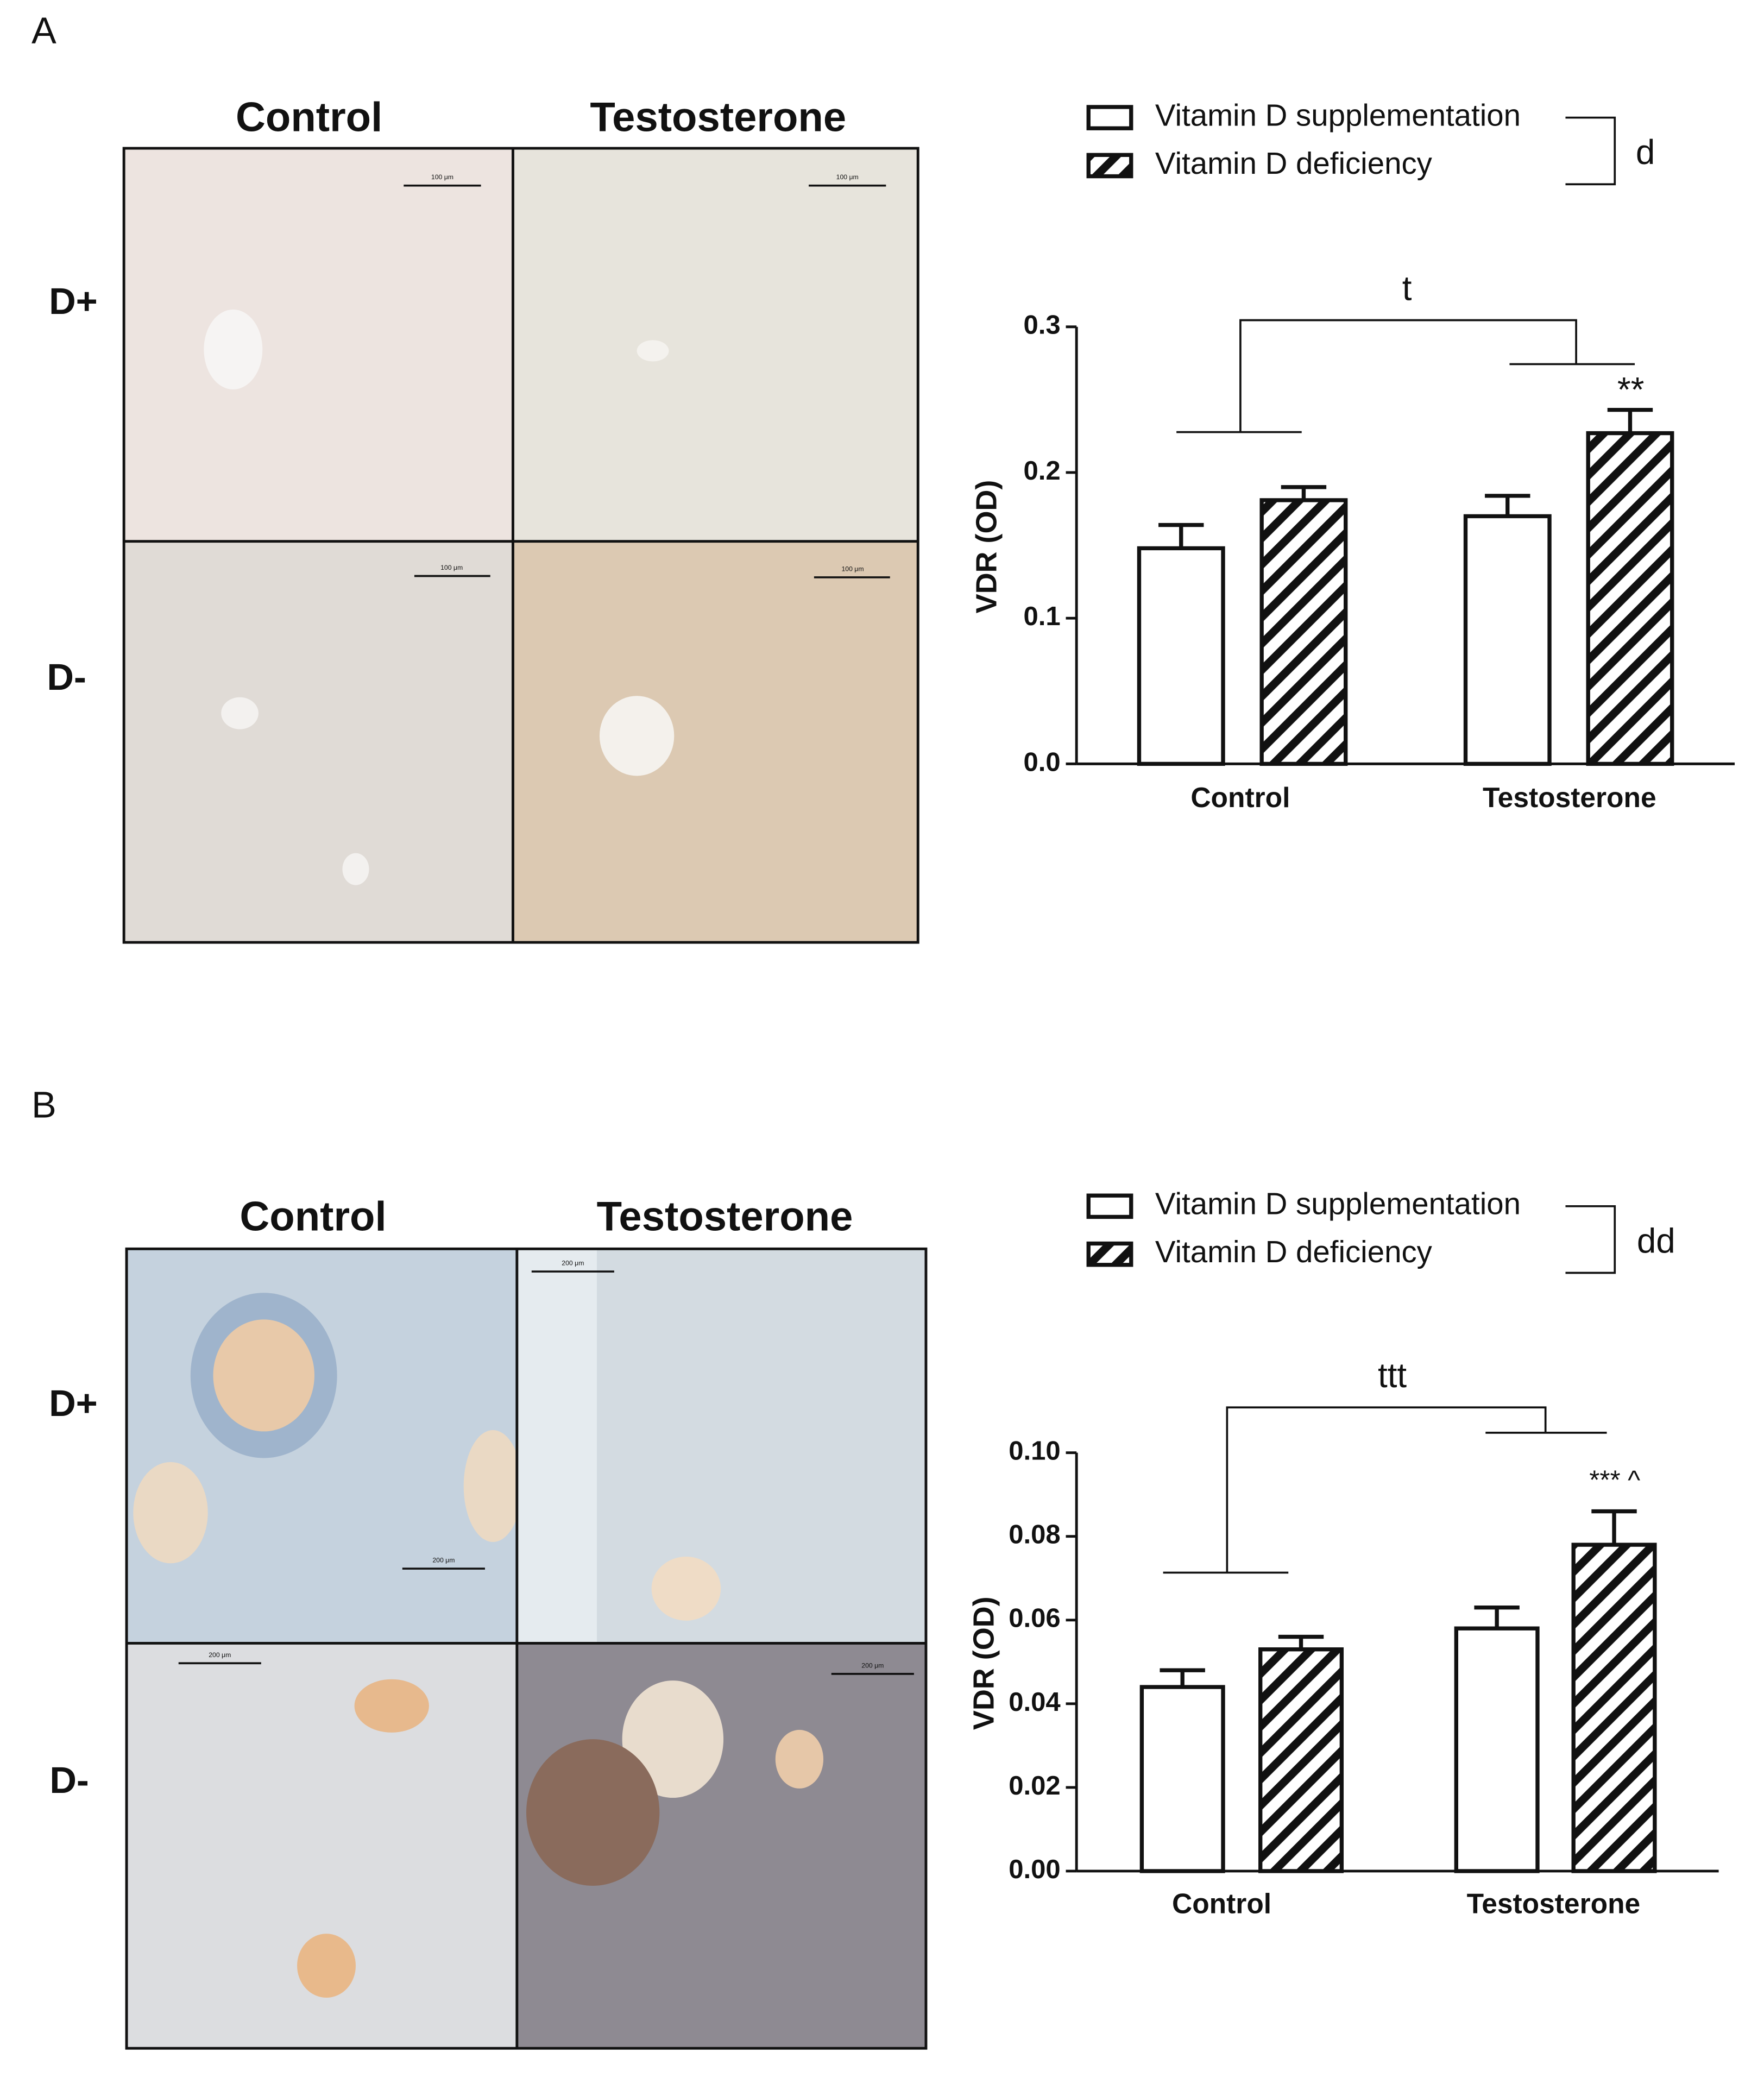 The height and width of the screenshot is (2090, 1764). What do you see at coordinates (1034, 1451) in the screenshot?
I see `y-tick-label: 0.10` at bounding box center [1034, 1451].